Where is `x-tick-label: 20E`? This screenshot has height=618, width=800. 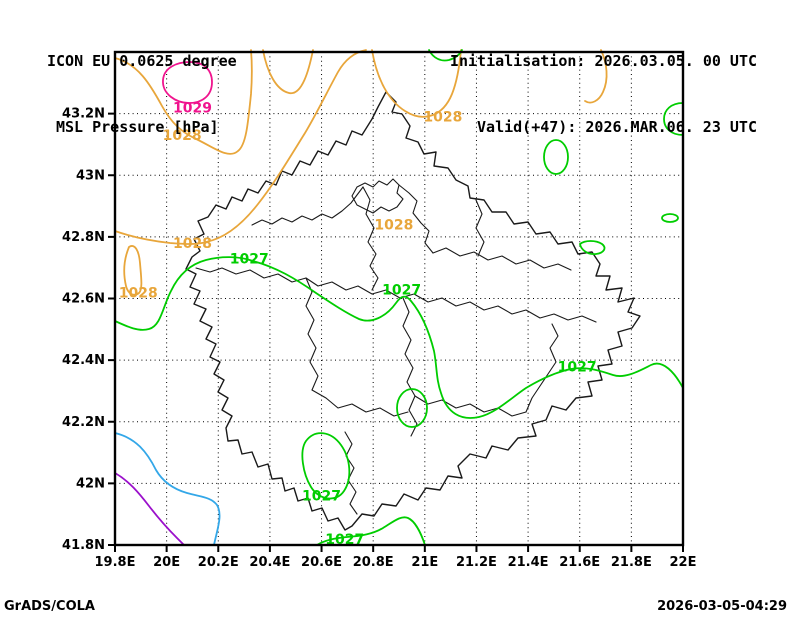 x-tick-label: 20E is located at coordinates (166, 562).